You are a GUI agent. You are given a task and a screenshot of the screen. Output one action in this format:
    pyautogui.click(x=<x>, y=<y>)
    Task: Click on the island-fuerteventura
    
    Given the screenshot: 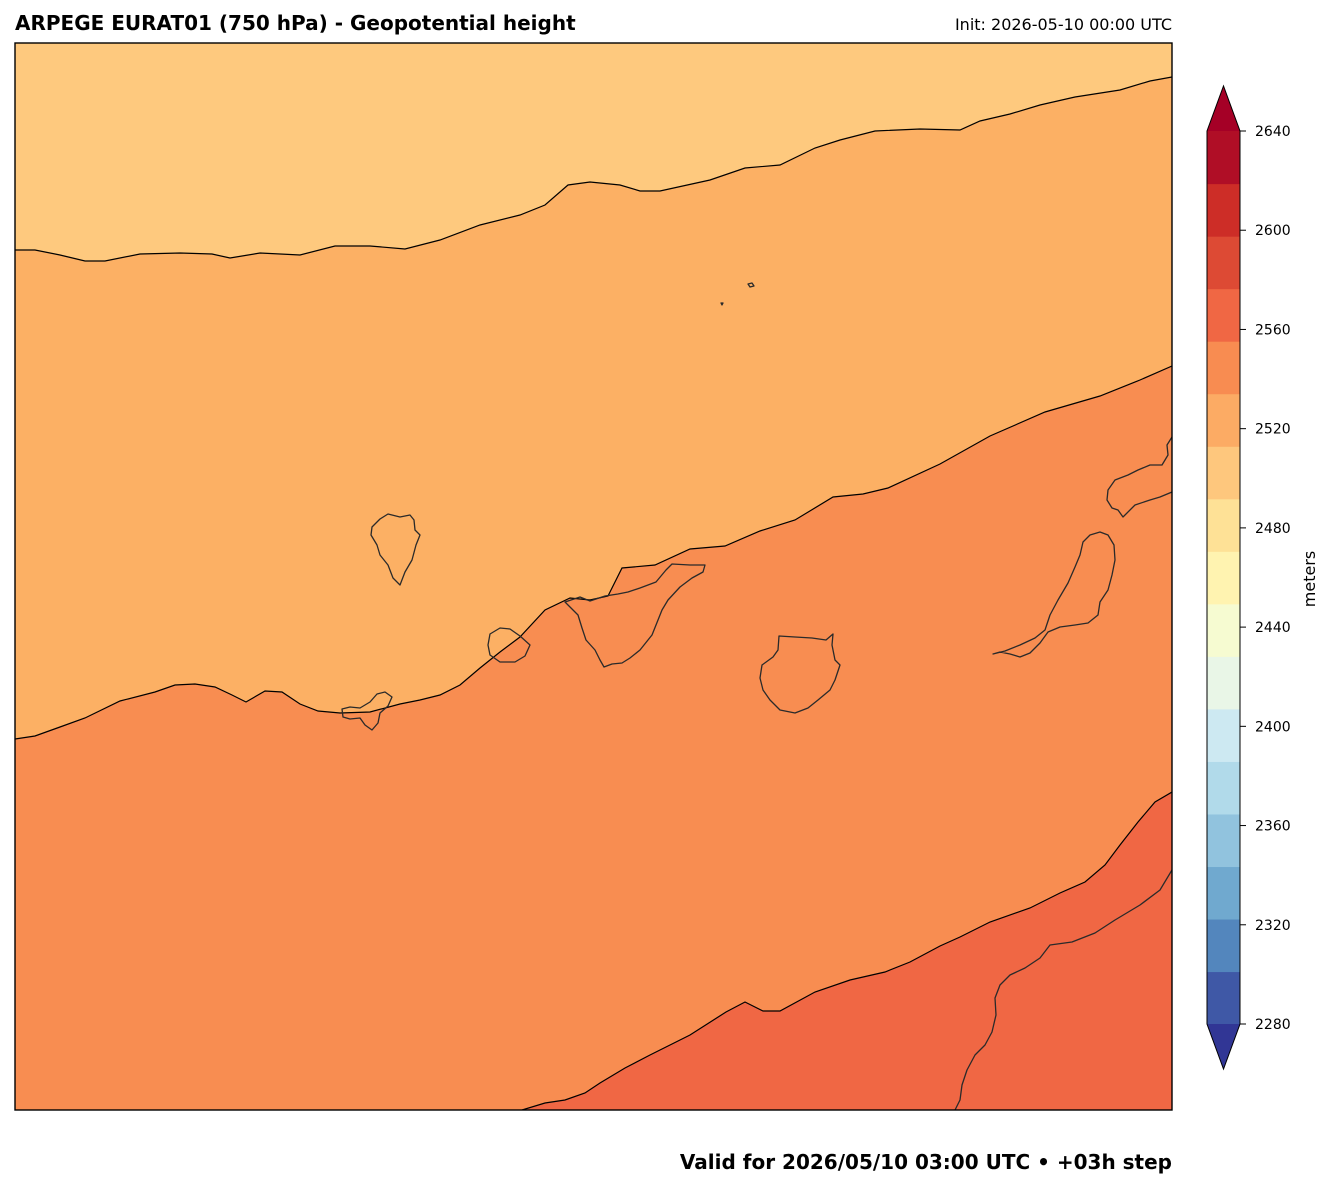 What is the action you would take?
    pyautogui.click(x=1054, y=594)
    